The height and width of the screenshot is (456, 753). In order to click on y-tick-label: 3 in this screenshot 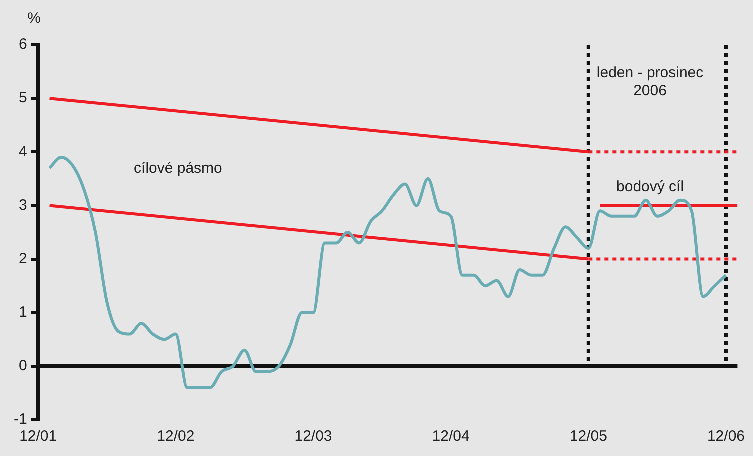, I will do `click(23, 205)`.